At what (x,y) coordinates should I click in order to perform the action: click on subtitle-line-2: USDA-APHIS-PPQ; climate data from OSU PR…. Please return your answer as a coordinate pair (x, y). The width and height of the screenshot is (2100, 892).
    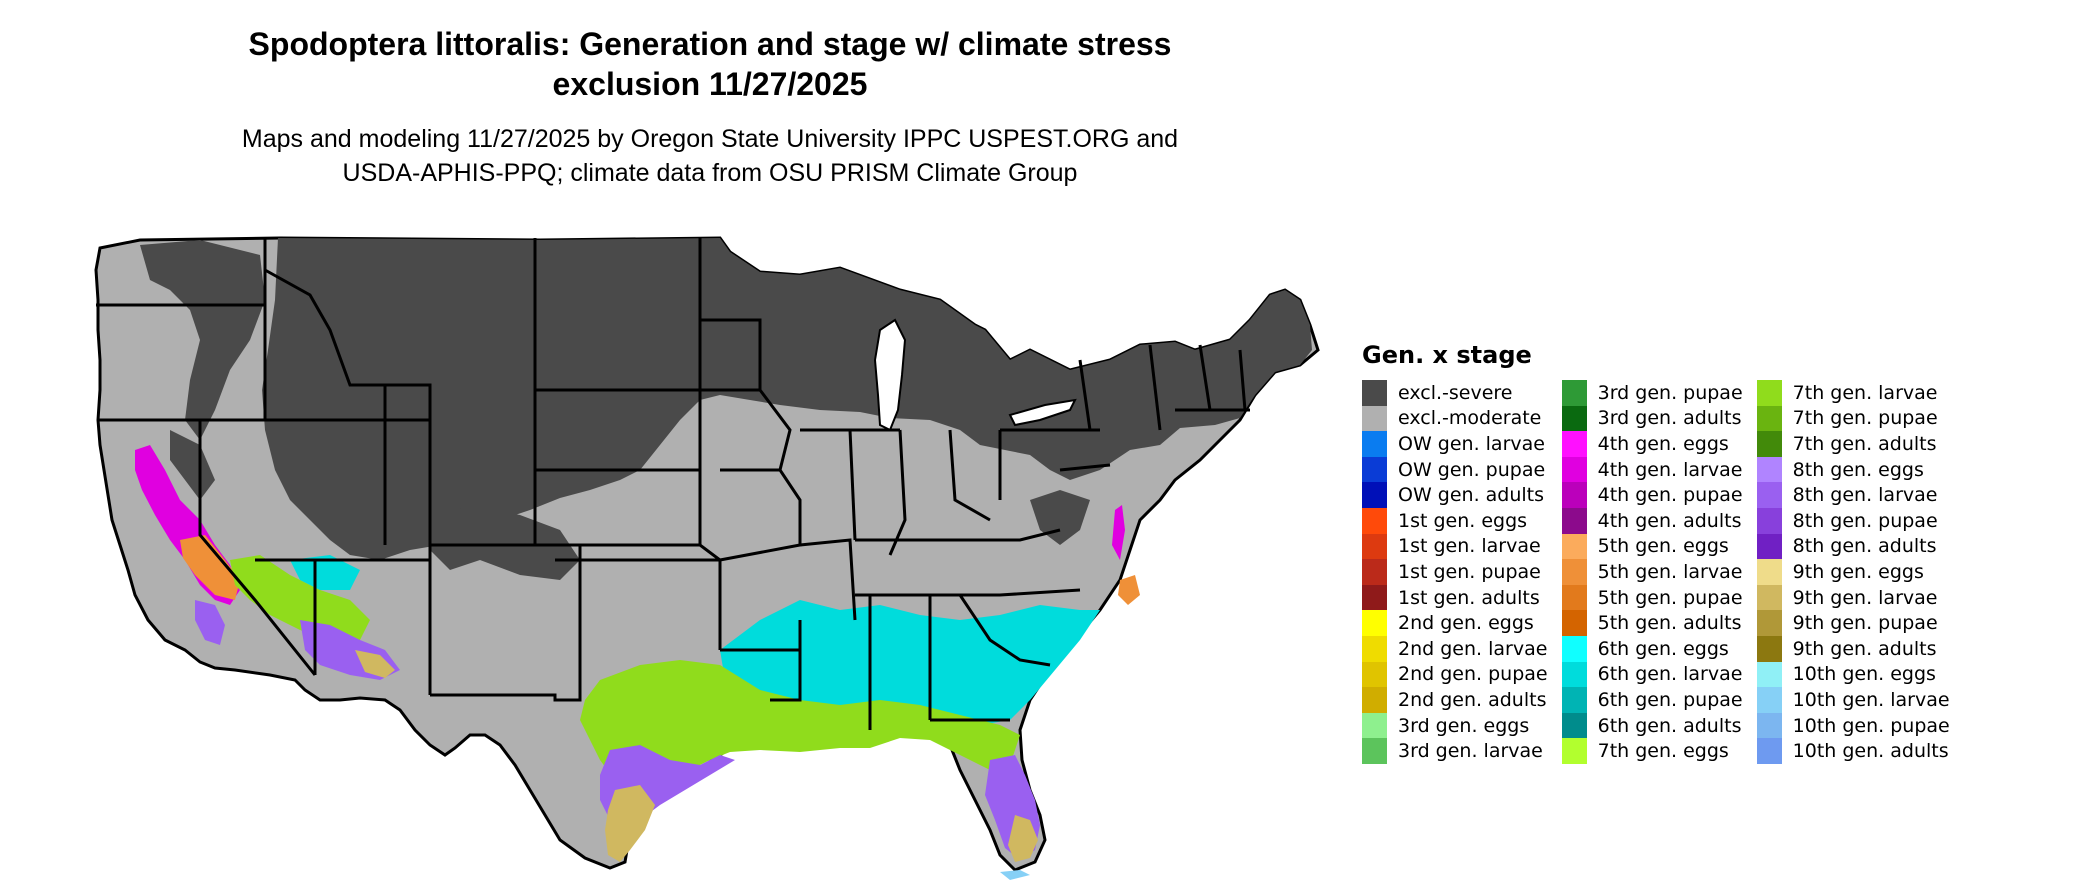
    Looking at the image, I should click on (710, 173).